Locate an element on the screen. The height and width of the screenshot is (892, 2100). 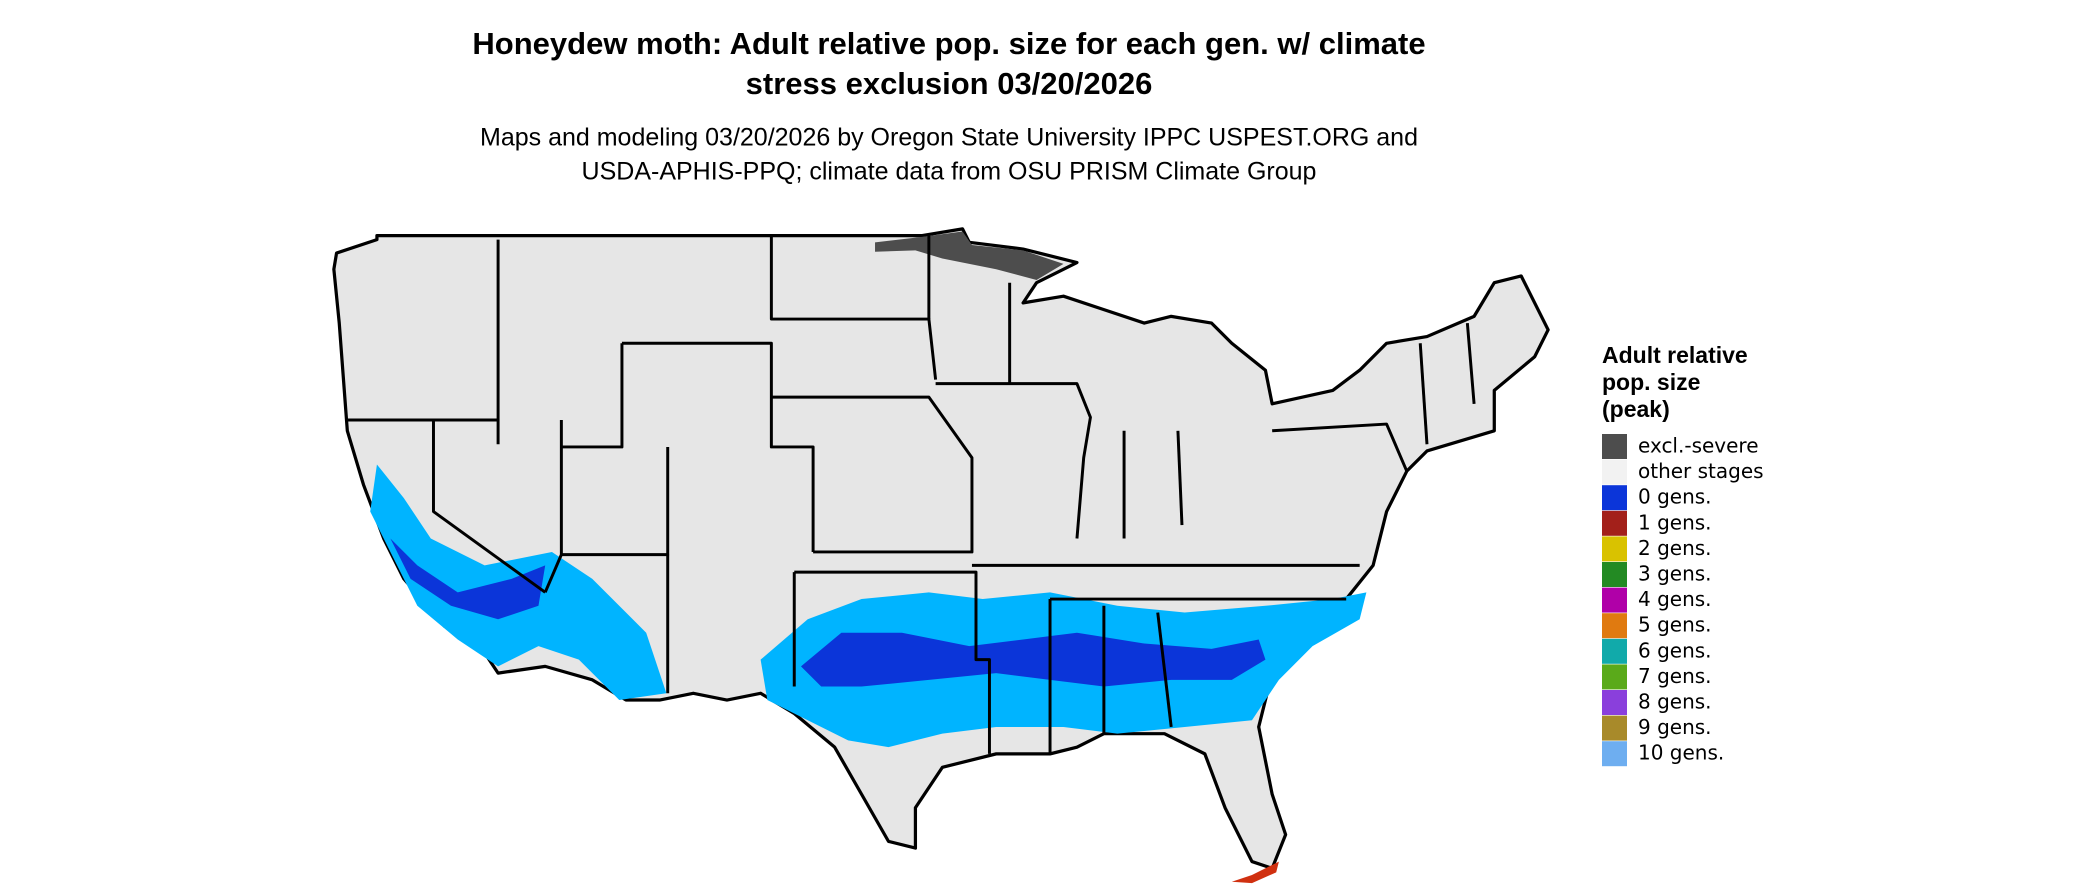
legend-label: 2 gens. is located at coordinates (1675, 548).